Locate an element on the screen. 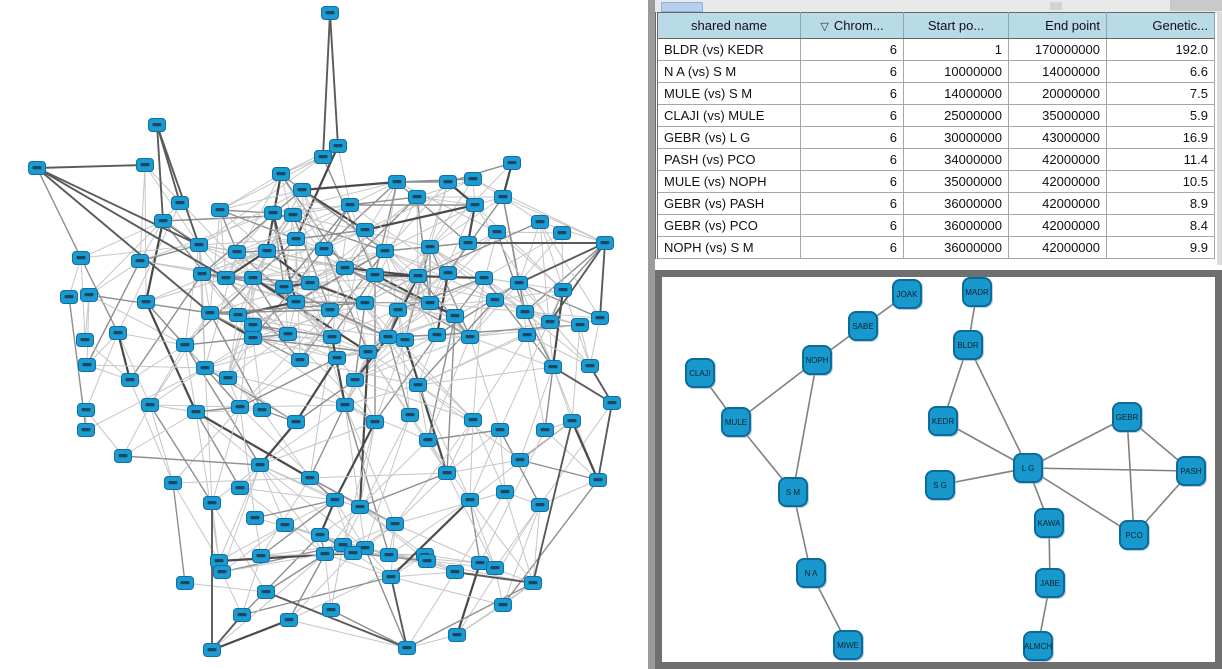 This screenshot has height=669, width=1222. table-cell: 7.5 is located at coordinates (1160, 93).